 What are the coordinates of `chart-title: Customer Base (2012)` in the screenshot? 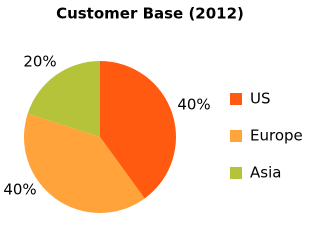 It's located at (150, 14).